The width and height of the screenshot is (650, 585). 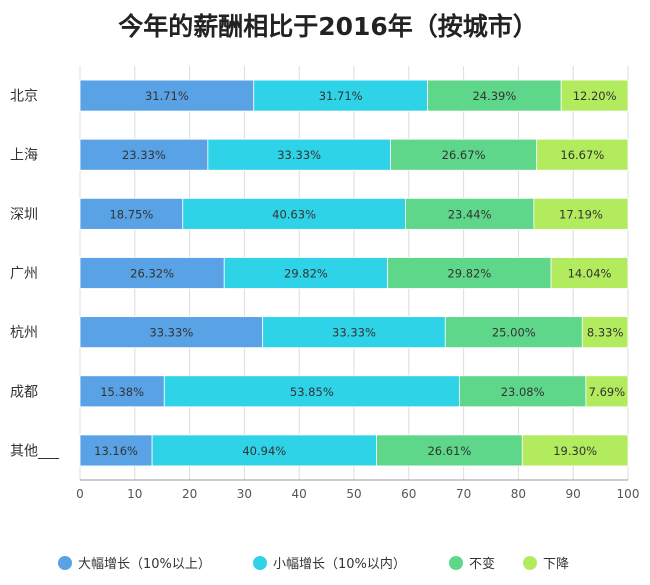 I want to click on data-label: 15.38%, so click(x=122, y=392).